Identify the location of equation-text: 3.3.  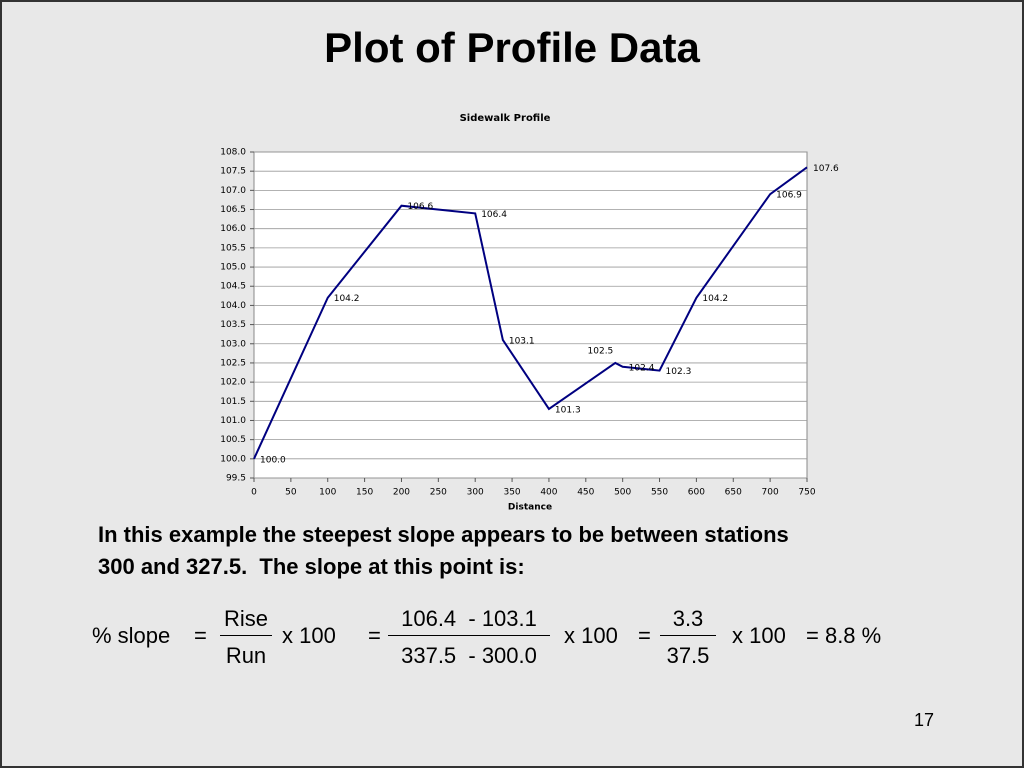
(688, 618).